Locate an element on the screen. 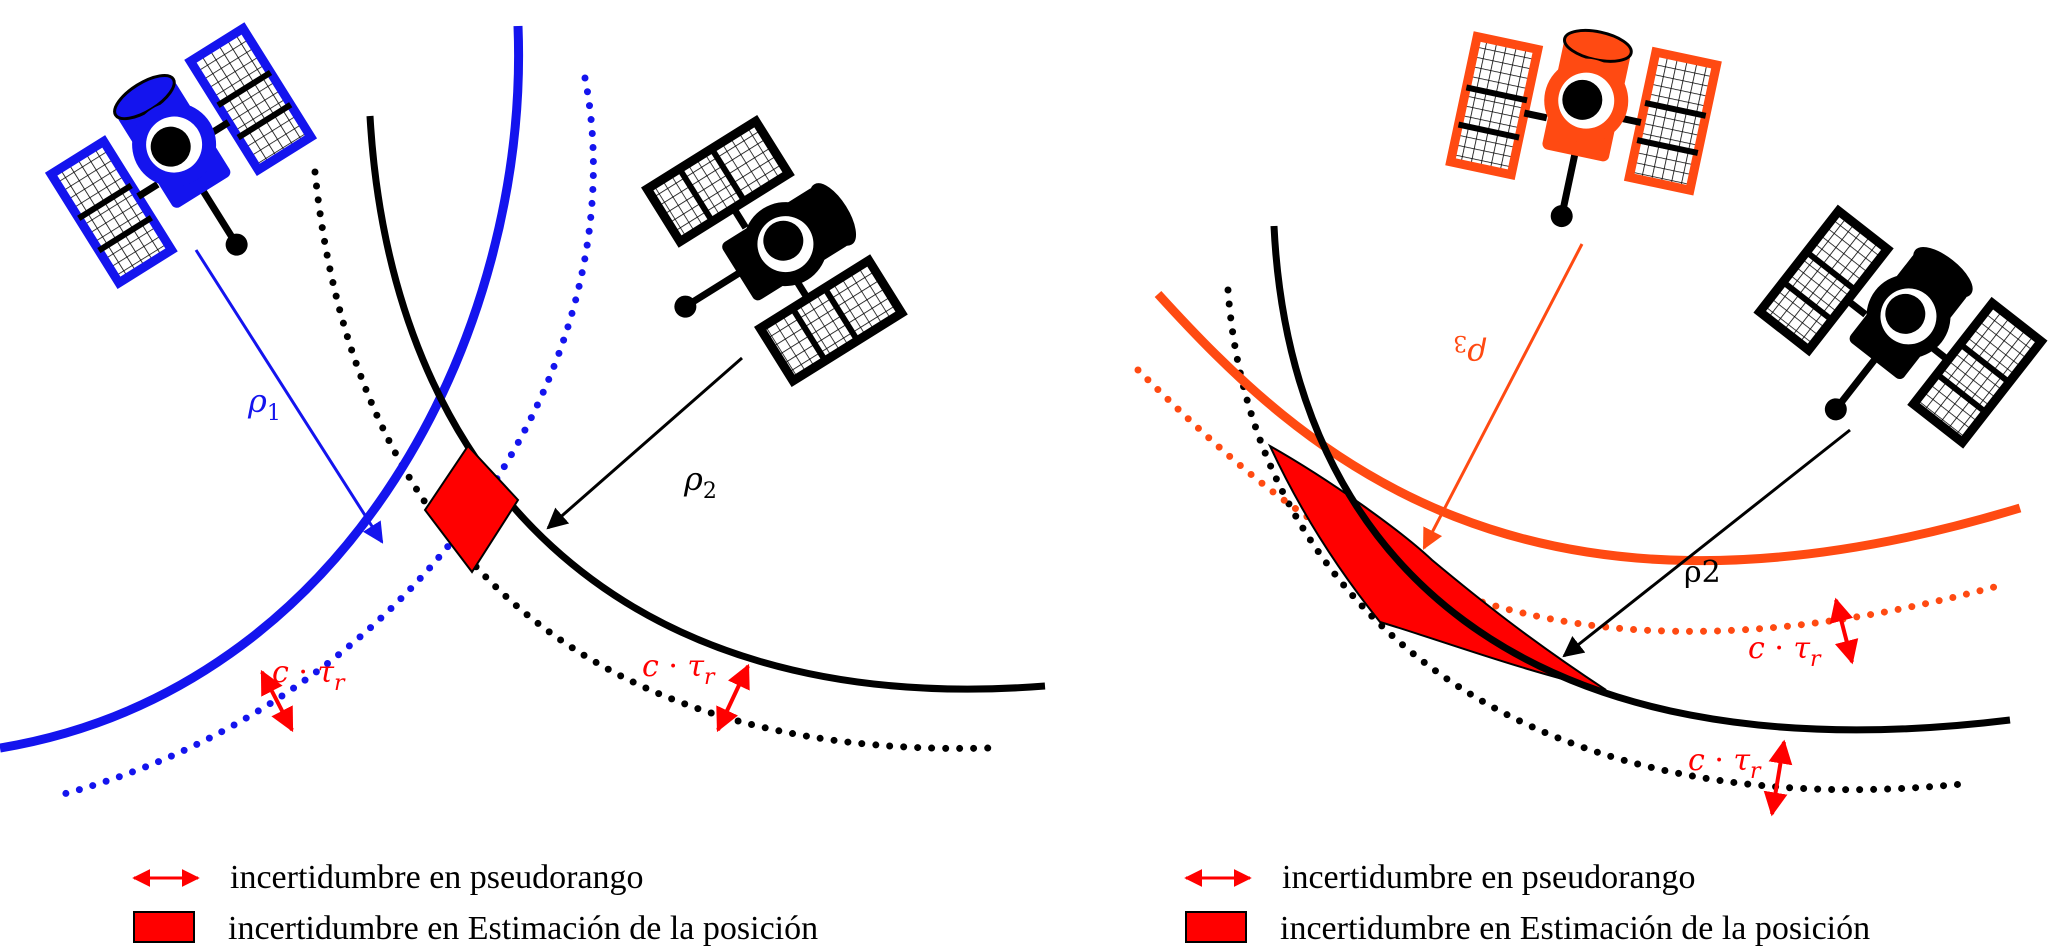 This screenshot has height=949, width=2048. pseudorange-uncertainty-arrow-blue is located at coordinates (277, 701).